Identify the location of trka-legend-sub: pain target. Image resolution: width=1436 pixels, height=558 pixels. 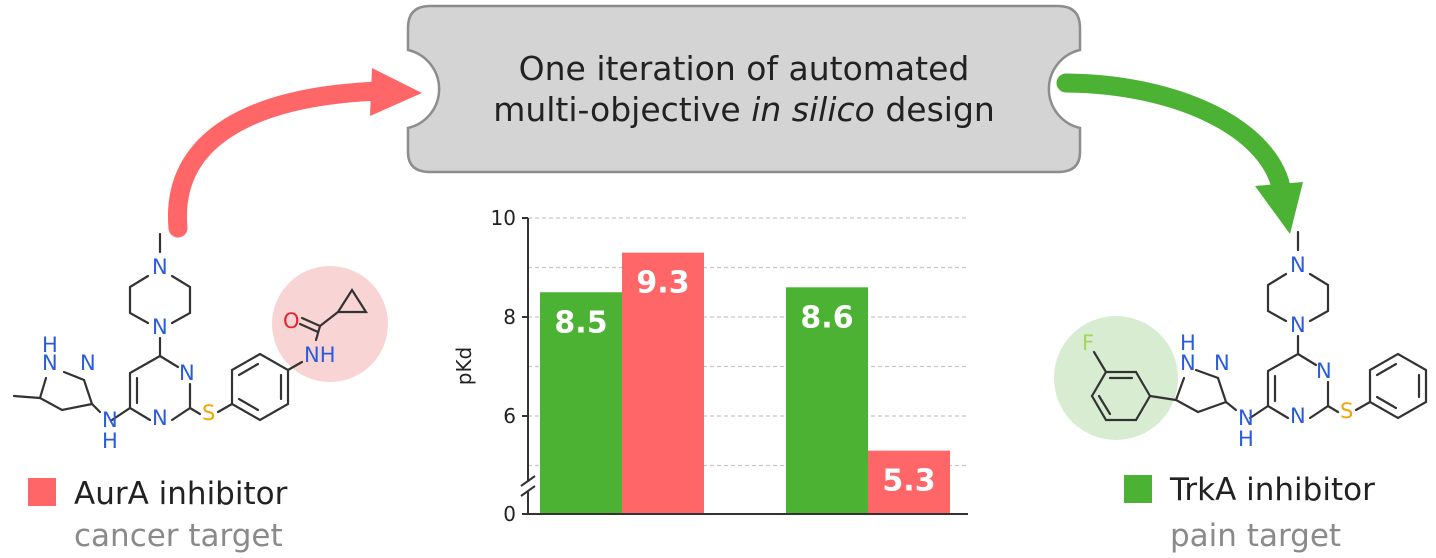
(1255, 536).